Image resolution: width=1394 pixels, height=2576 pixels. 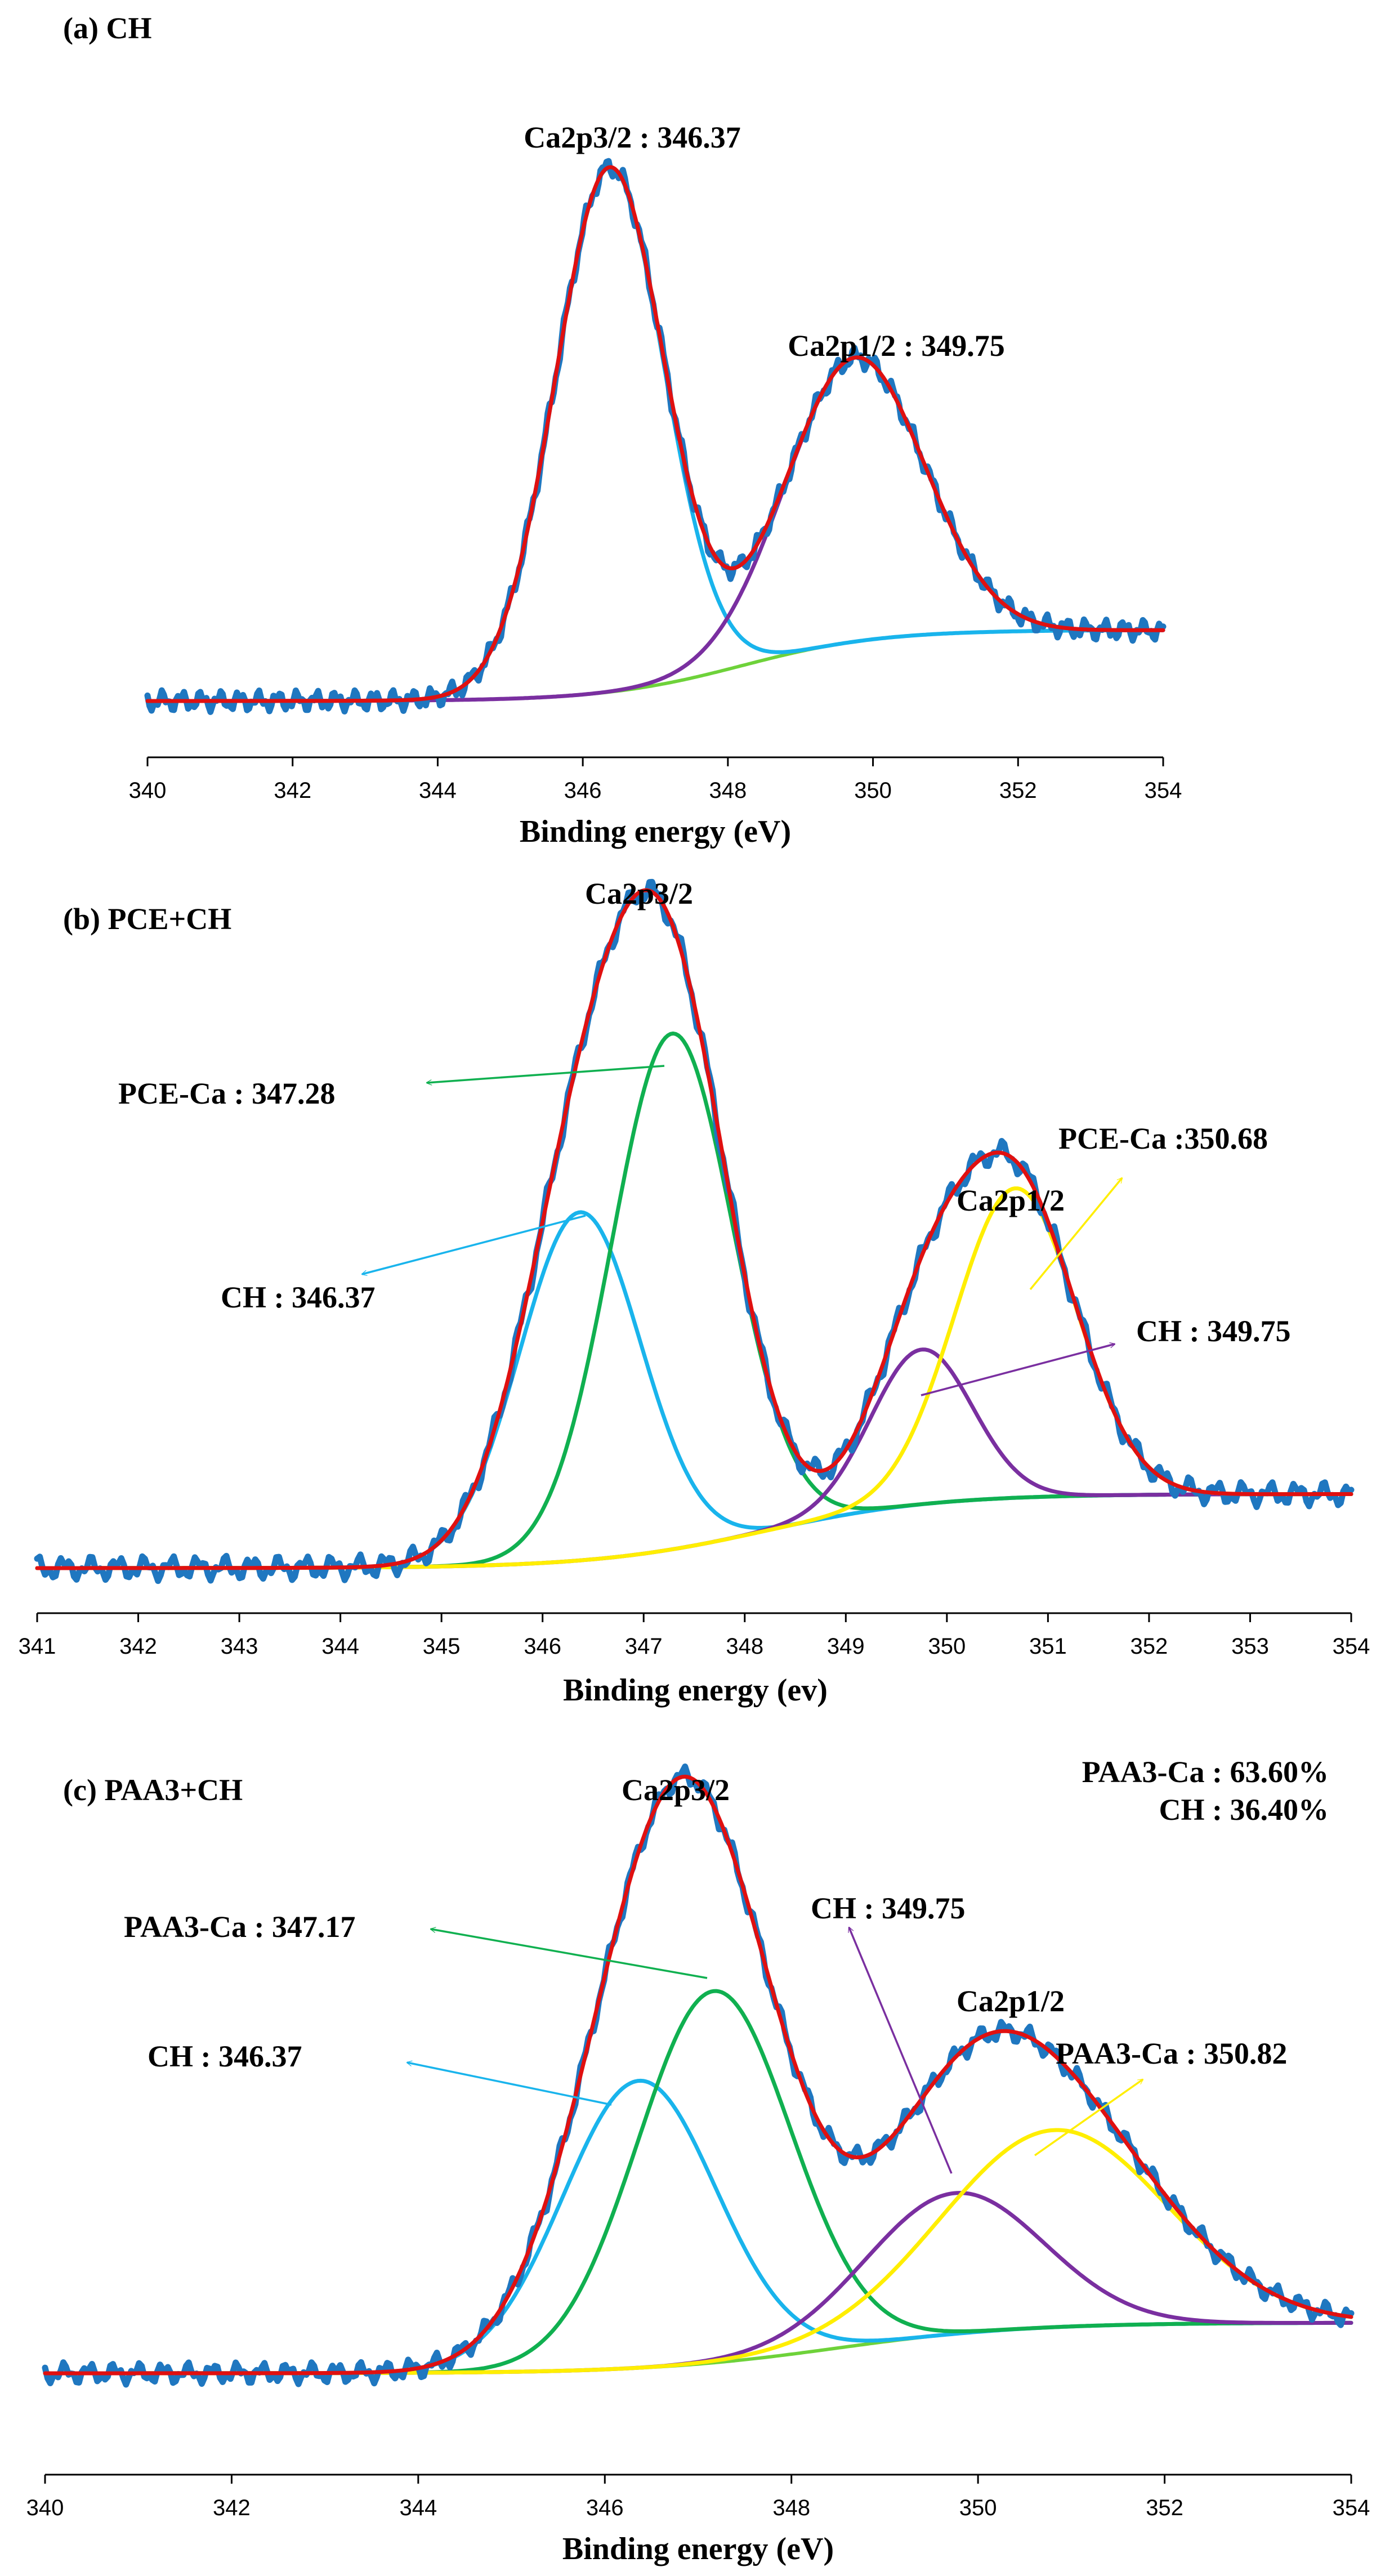 I want to click on panel-b-tick-label: 348, so click(x=744, y=1646).